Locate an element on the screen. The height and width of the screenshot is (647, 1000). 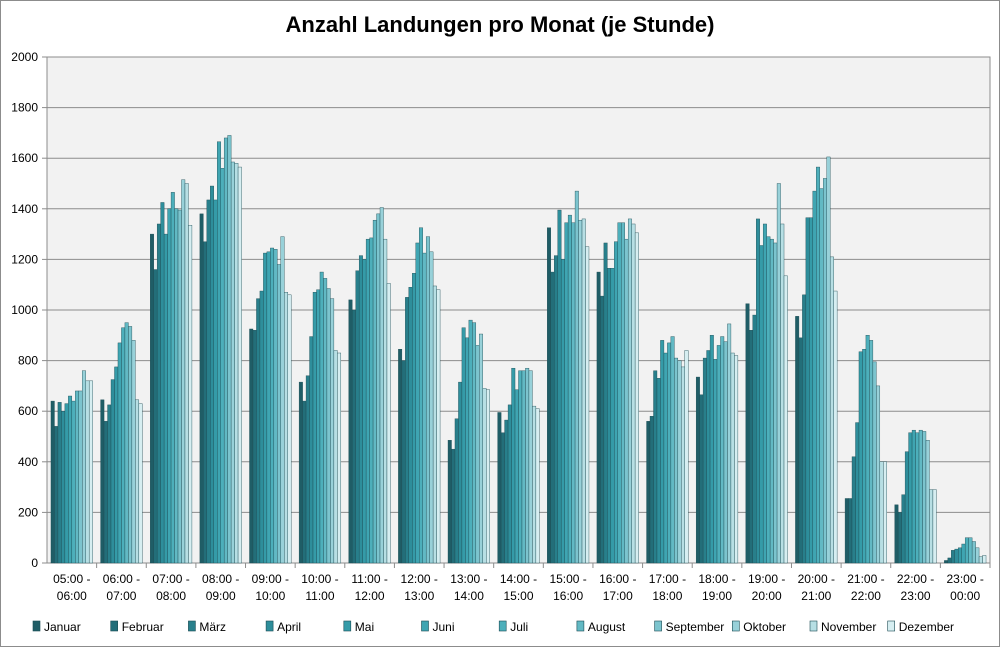
x-tick-label: 17:00 - is located at coordinates (667, 579).